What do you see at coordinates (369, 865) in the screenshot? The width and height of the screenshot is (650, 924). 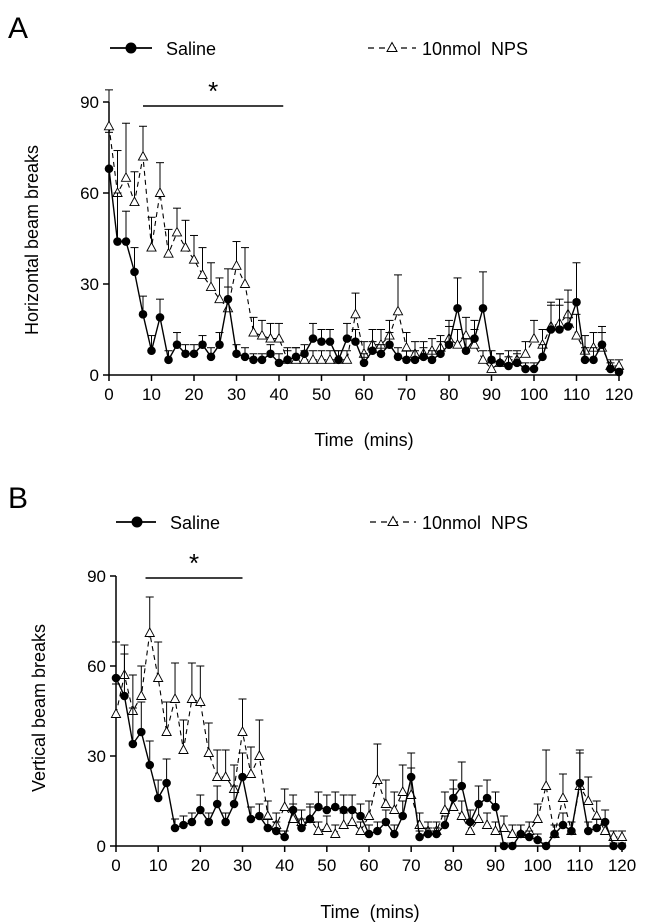 I see `x-tick-label: 60` at bounding box center [369, 865].